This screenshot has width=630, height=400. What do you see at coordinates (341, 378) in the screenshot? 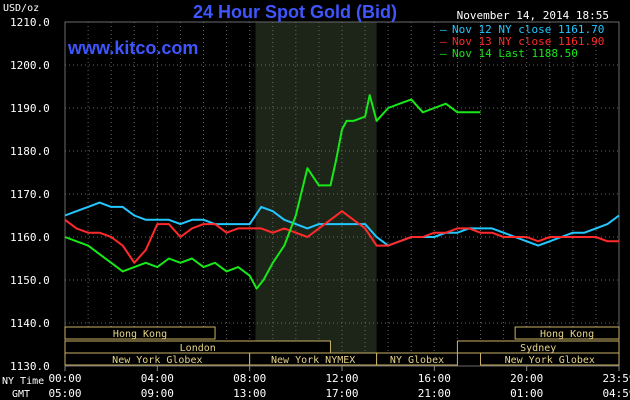
I see `x-tick-label-ny: 12:00` at bounding box center [341, 378].